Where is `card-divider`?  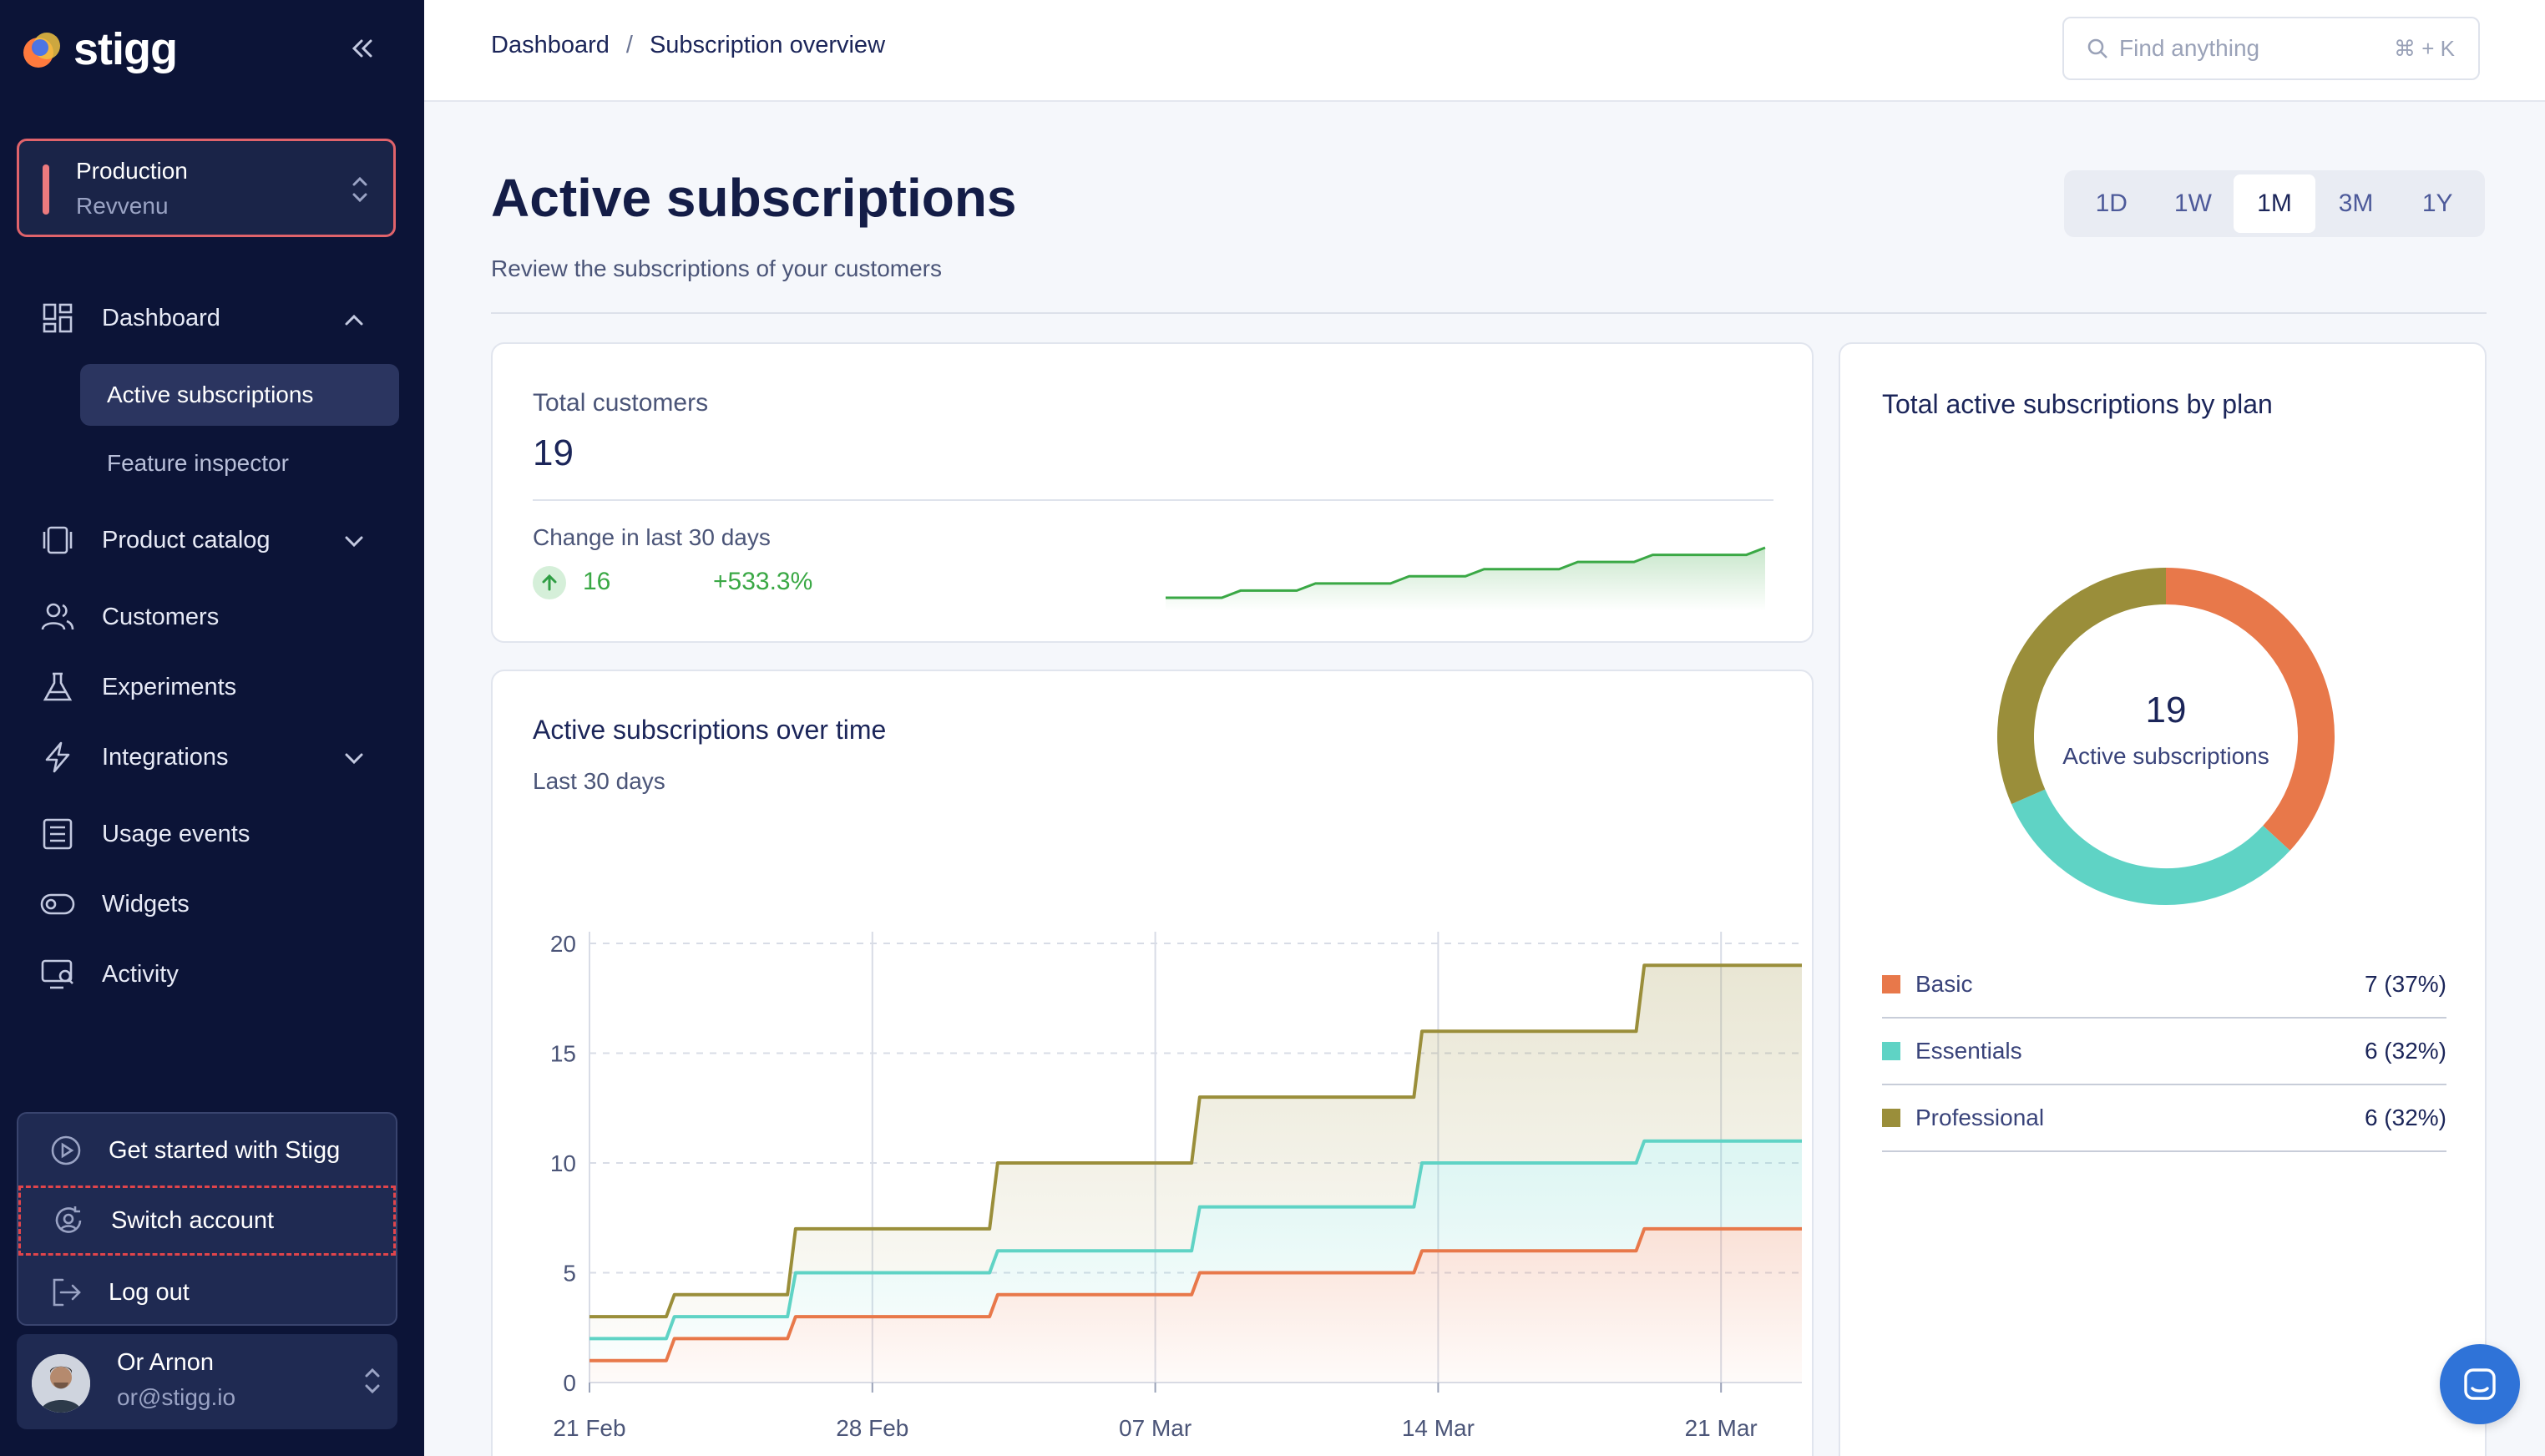 card-divider is located at coordinates (1153, 500).